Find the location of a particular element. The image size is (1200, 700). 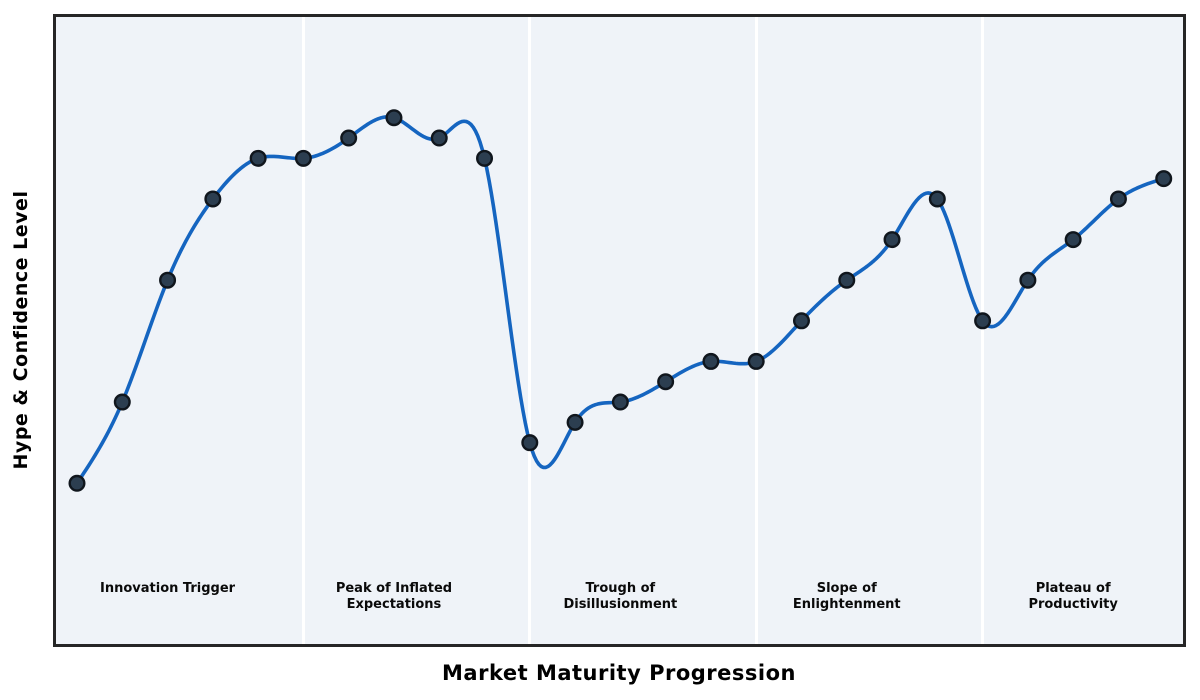

phase-label-line: Peak of Inflated is located at coordinates (394, 588).